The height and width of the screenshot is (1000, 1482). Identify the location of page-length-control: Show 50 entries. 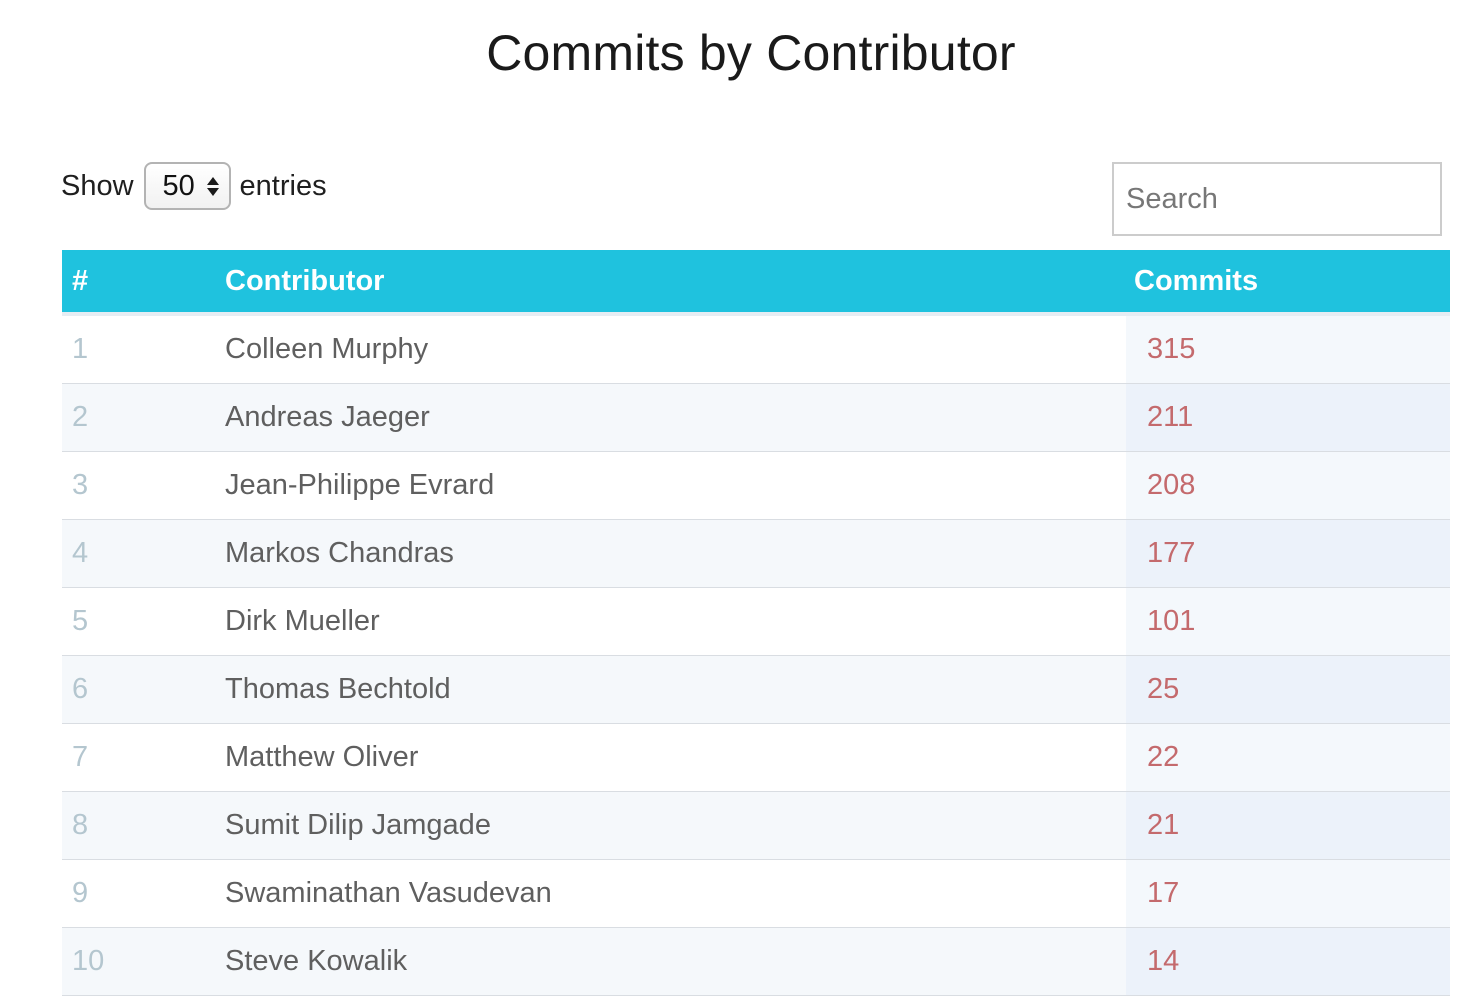
(194, 186).